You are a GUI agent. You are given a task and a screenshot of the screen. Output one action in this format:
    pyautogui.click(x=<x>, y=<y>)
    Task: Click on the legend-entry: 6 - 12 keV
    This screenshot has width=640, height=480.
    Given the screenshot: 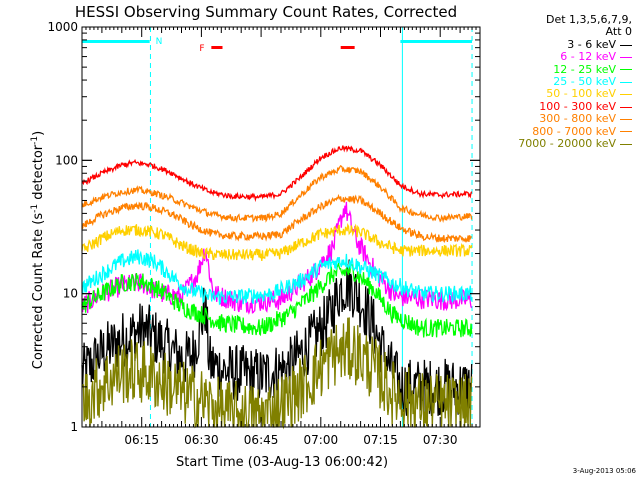 What is the action you would take?
    pyautogui.click(x=560, y=57)
    